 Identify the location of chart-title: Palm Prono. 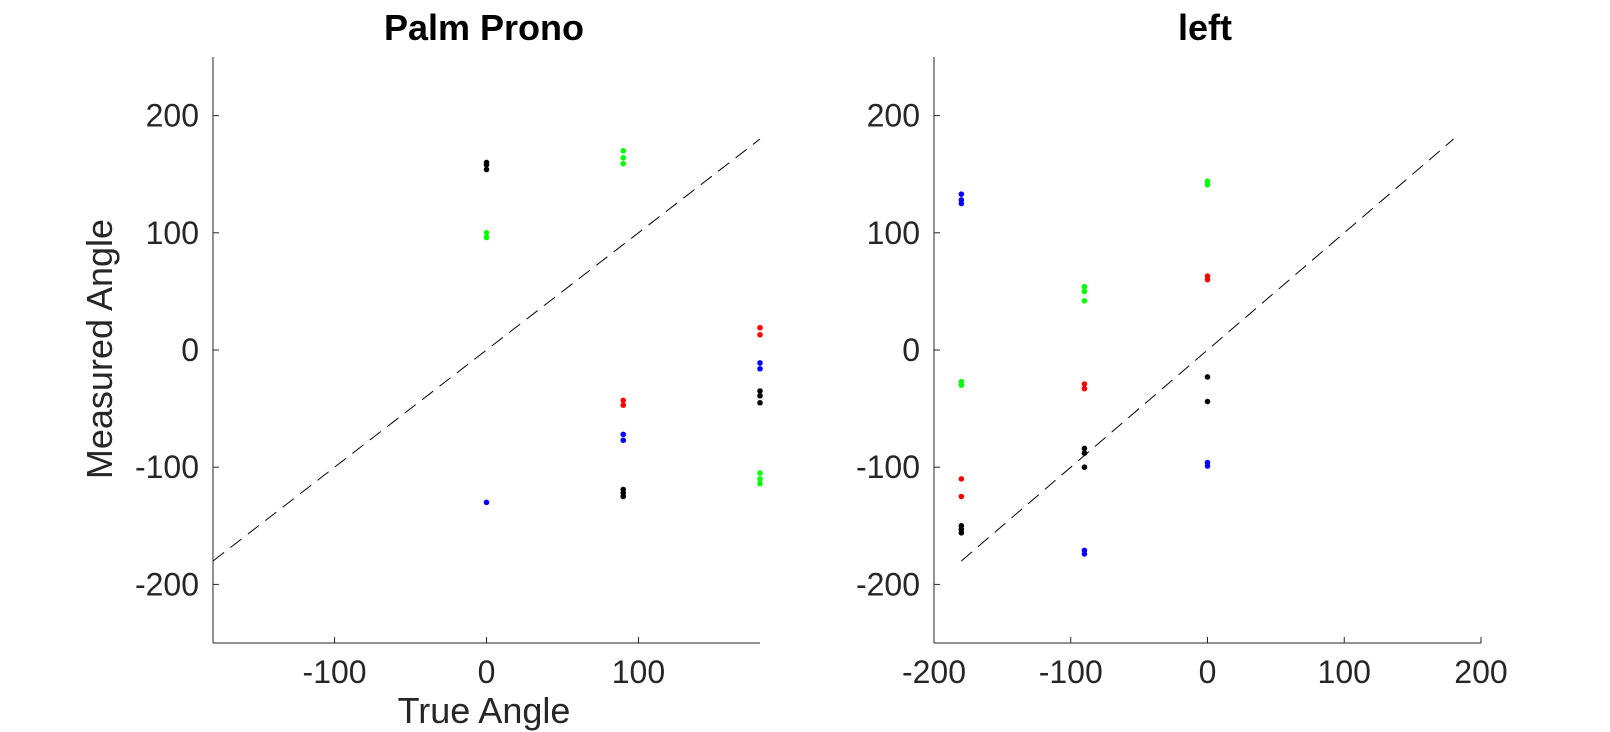
(484, 27).